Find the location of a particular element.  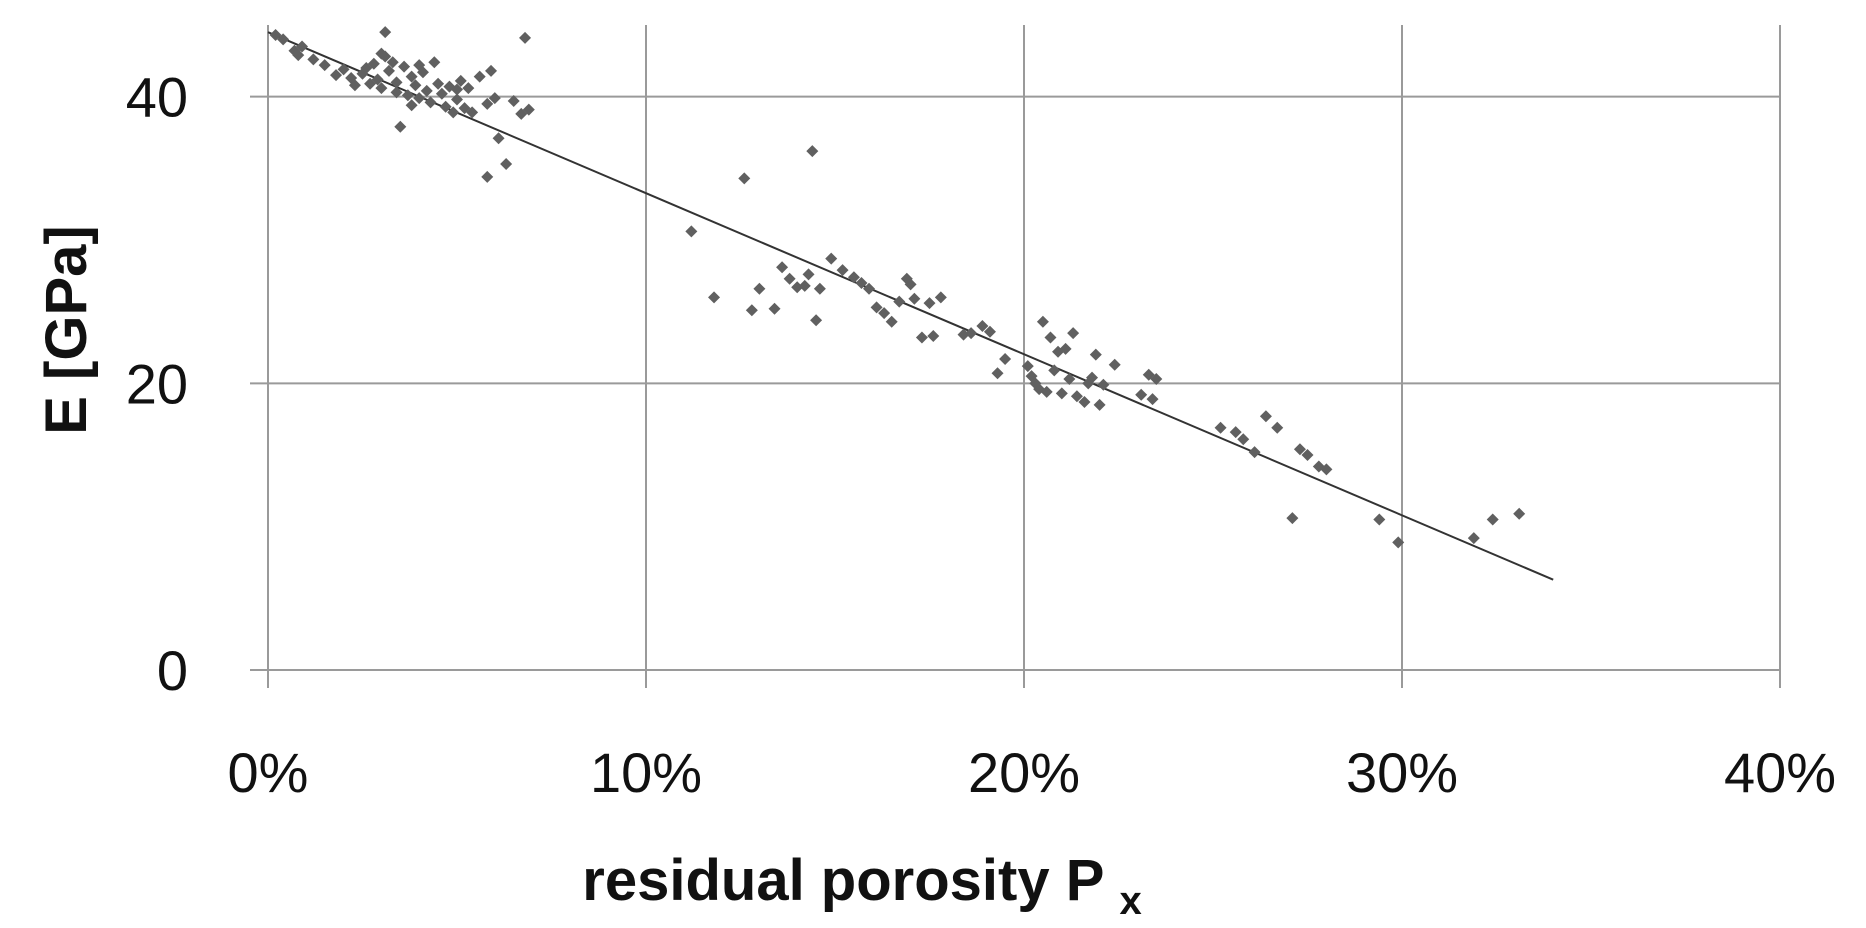

x-tick-label-4: 40% is located at coordinates (1780, 772).